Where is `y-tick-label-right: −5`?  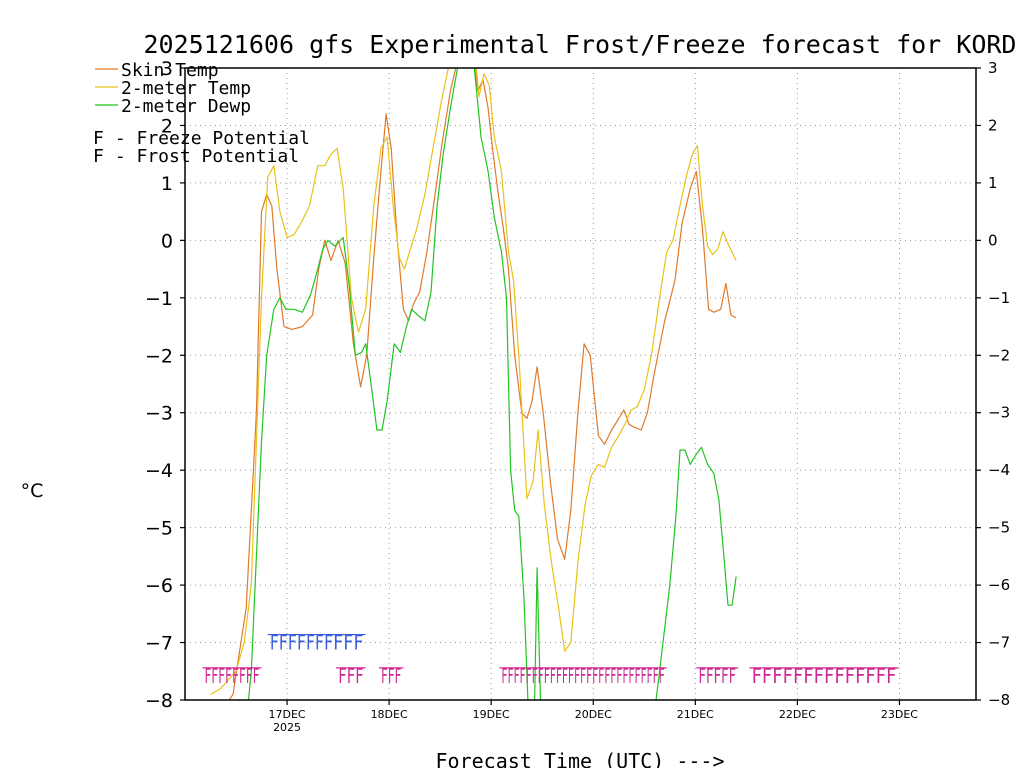
y-tick-label-right: −5 is located at coordinates (999, 528).